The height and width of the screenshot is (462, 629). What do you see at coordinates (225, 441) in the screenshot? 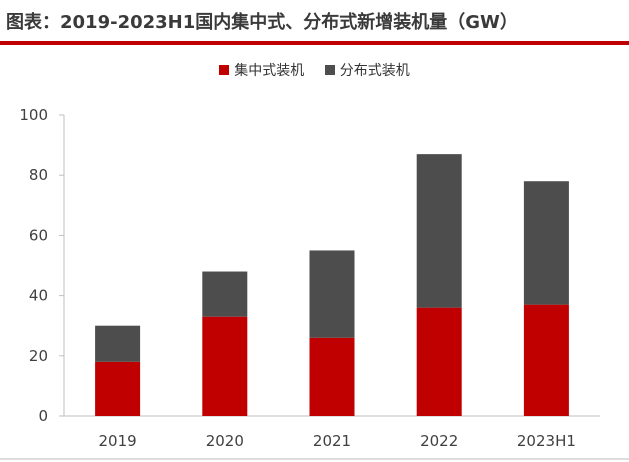
I see `x-tick-label: 2020` at bounding box center [225, 441].